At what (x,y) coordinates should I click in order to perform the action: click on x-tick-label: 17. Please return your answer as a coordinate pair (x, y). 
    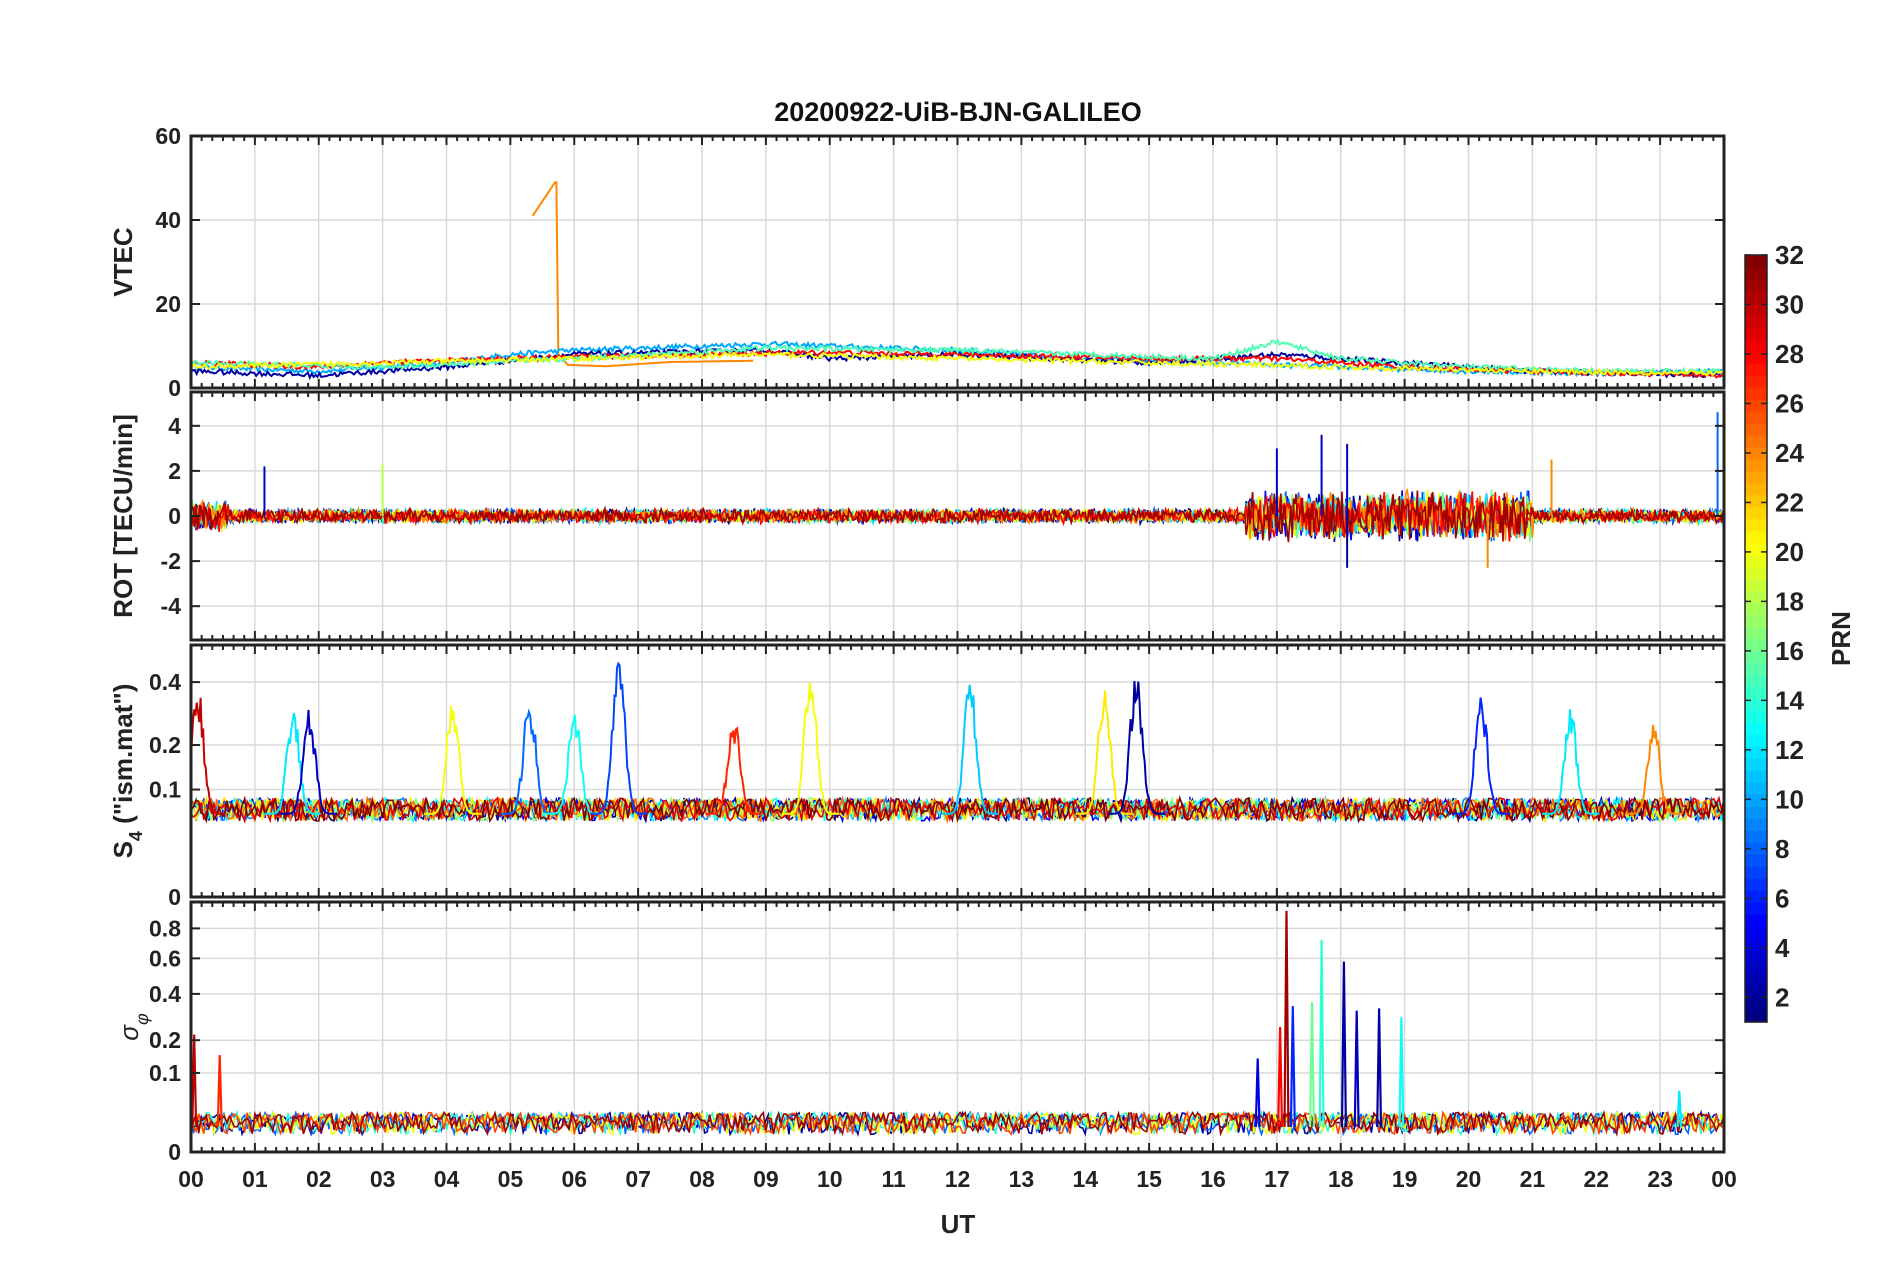
    Looking at the image, I should click on (1277, 1179).